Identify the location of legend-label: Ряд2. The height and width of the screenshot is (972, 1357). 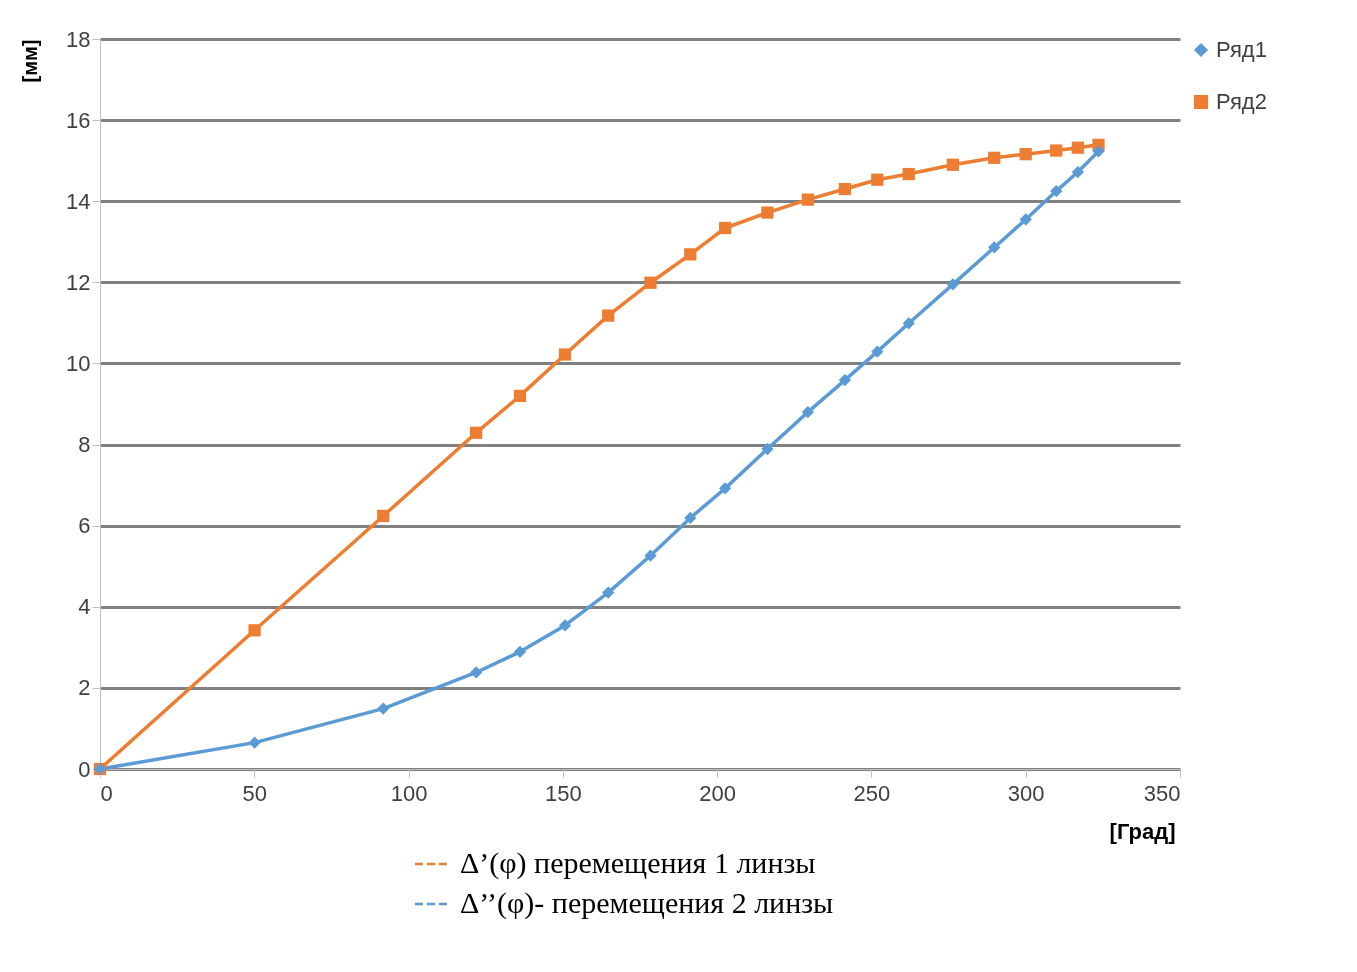
(1241, 101).